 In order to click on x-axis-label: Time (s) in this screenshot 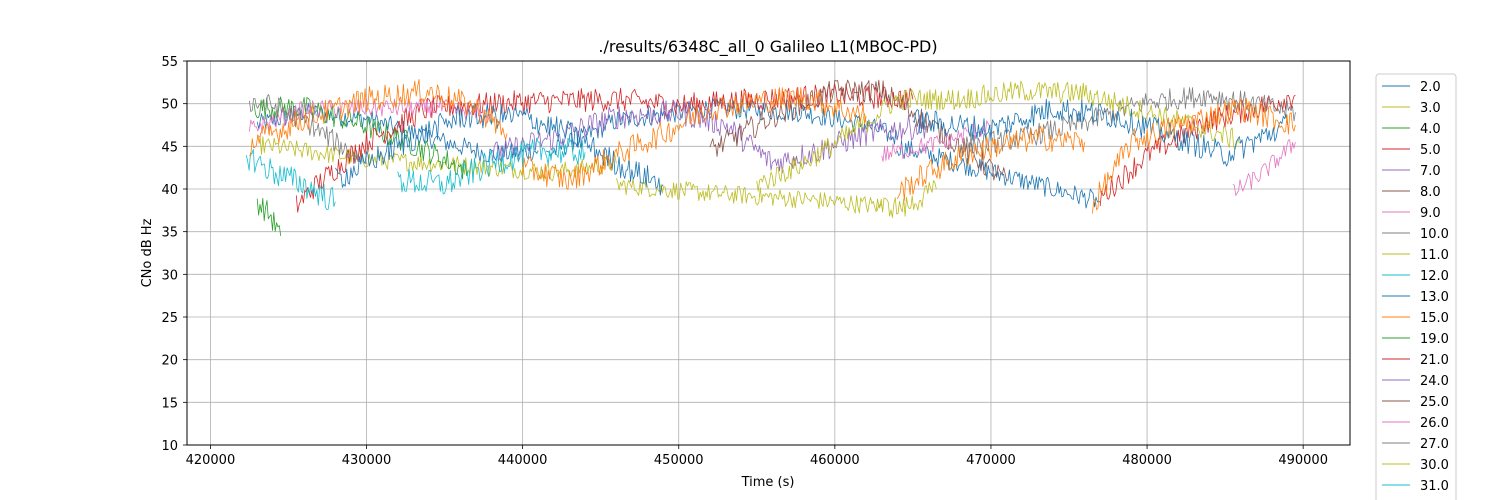, I will do `click(768, 482)`.